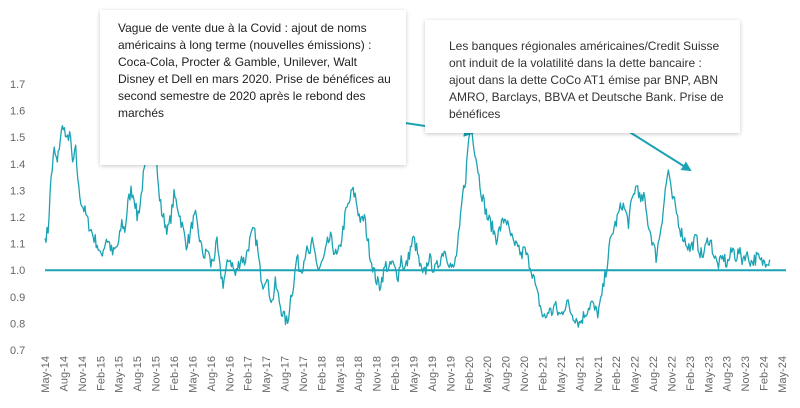 Image resolution: width=800 pixels, height=408 pixels. Describe the element at coordinates (193, 374) in the screenshot. I see `x-tick-label: May-16` at that location.